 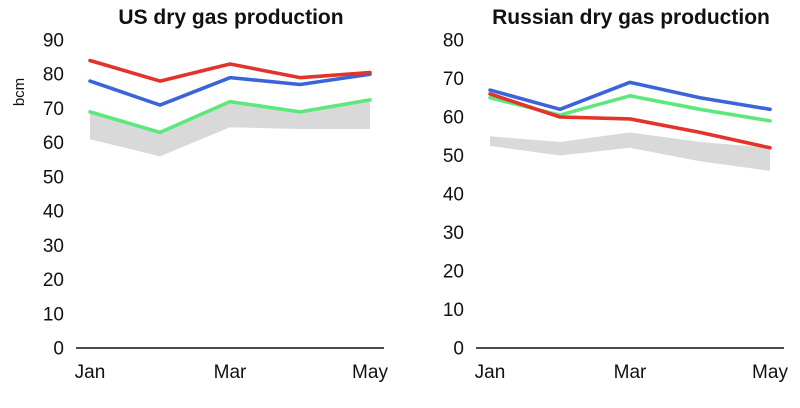 I want to click on svg-text: bcm, so click(x=19, y=92).